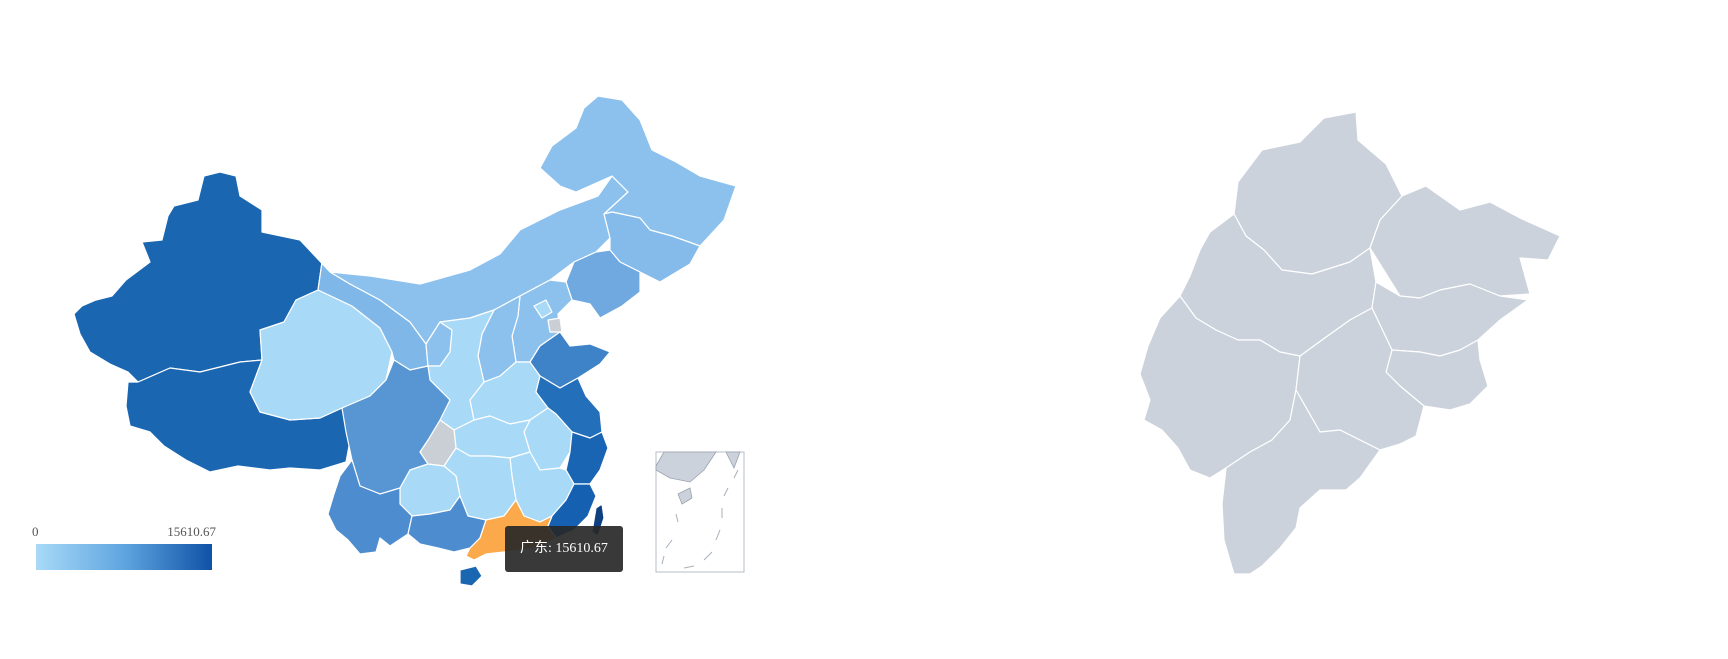  What do you see at coordinates (543, 309) in the screenshot?
I see `province-beijing` at bounding box center [543, 309].